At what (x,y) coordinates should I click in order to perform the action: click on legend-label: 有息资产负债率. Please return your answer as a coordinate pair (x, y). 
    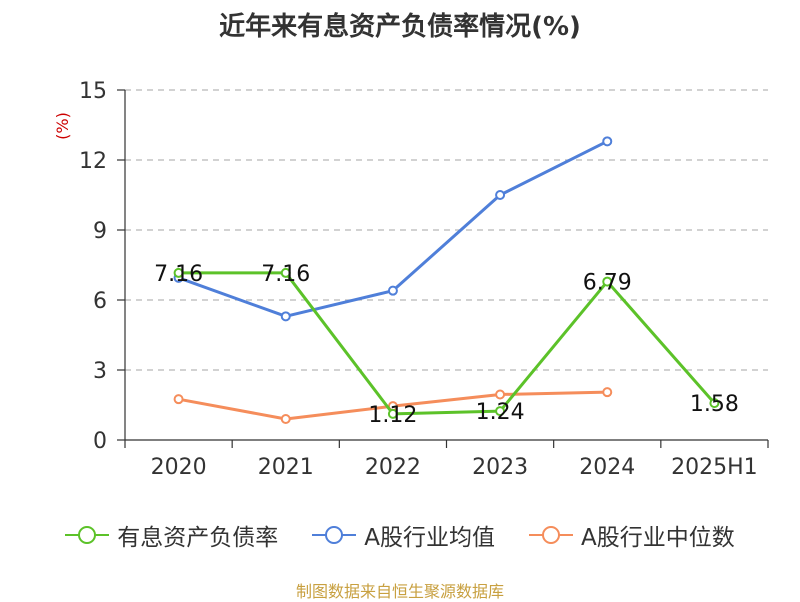
    Looking at the image, I should click on (198, 538).